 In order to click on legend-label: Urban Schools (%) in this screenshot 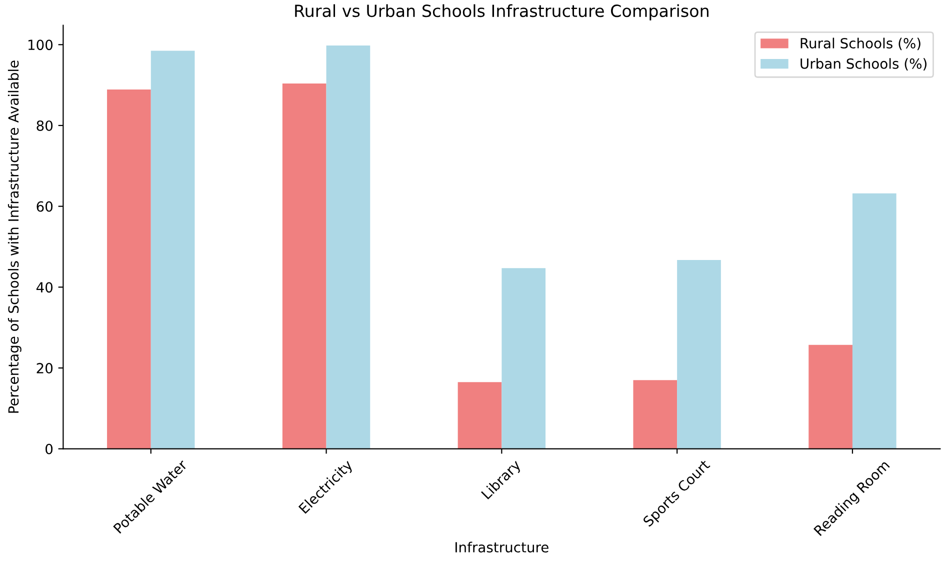, I will do `click(863, 64)`.